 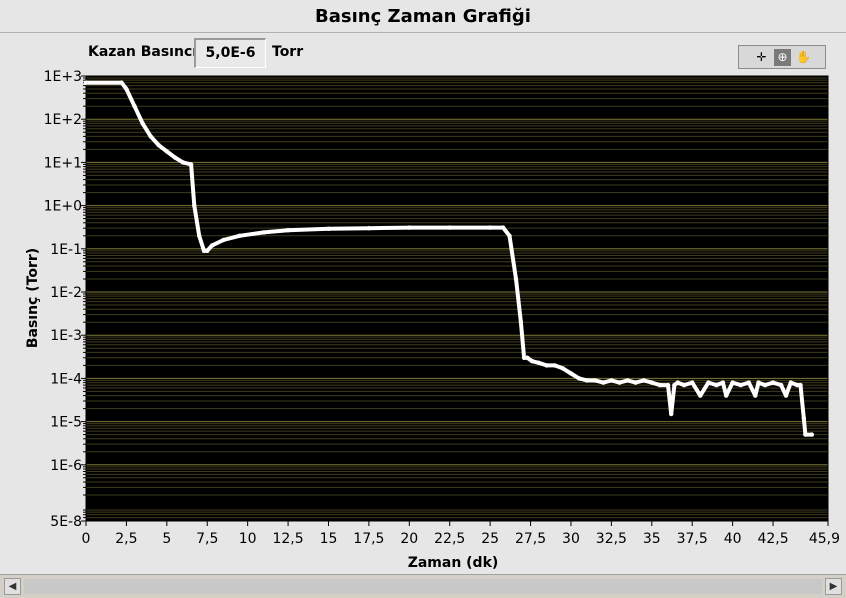 I want to click on y-tick-label: 1E-3, so click(x=66, y=336).